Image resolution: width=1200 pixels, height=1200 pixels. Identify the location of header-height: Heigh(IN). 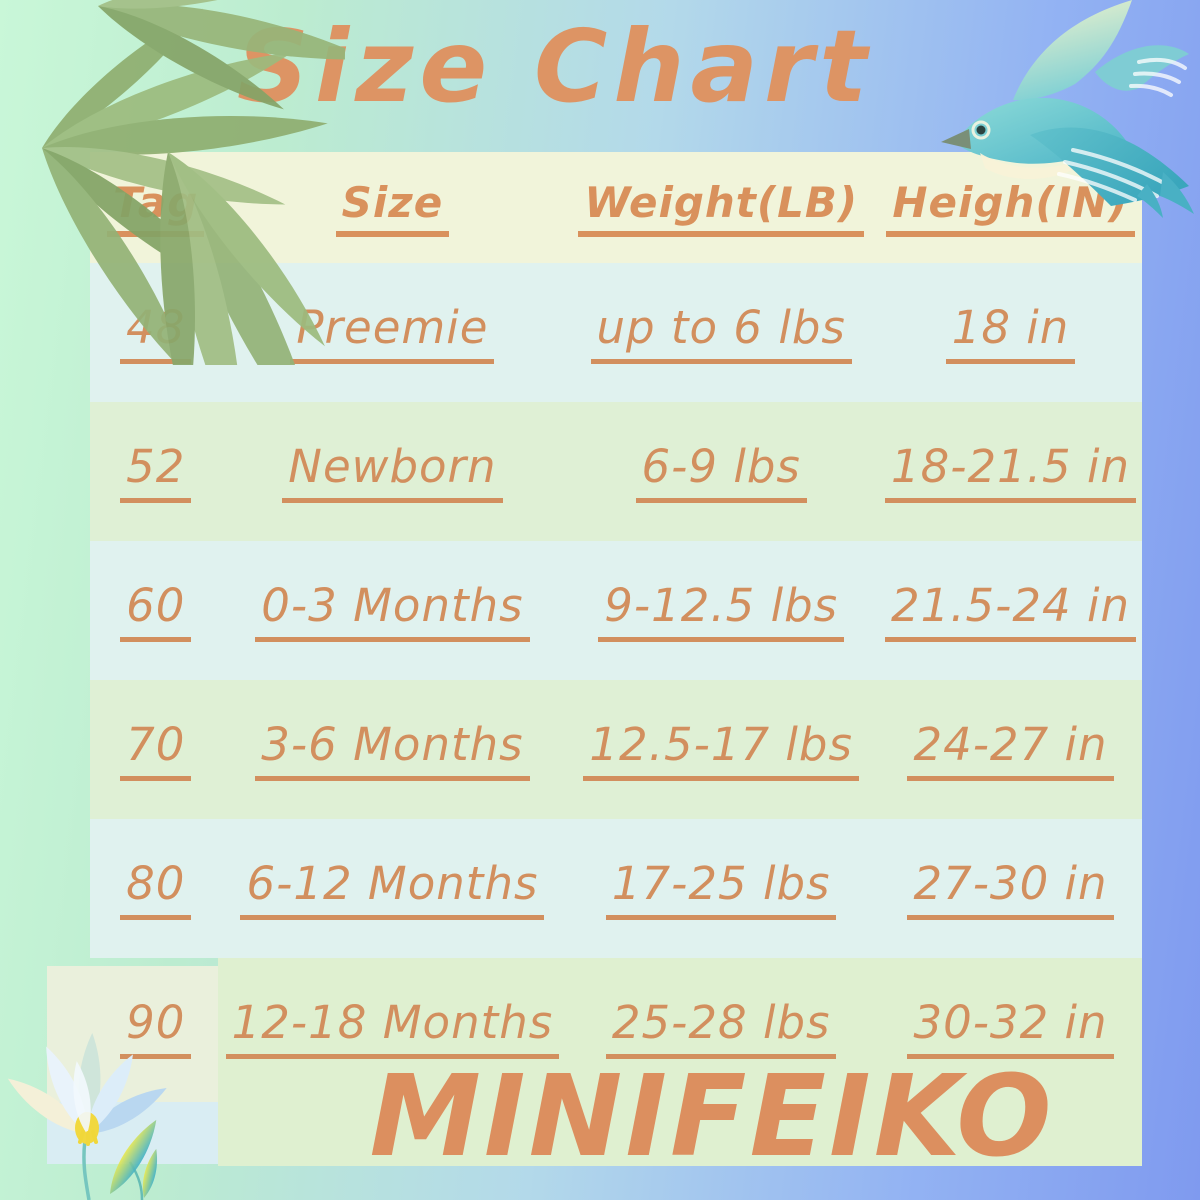
(1010, 207).